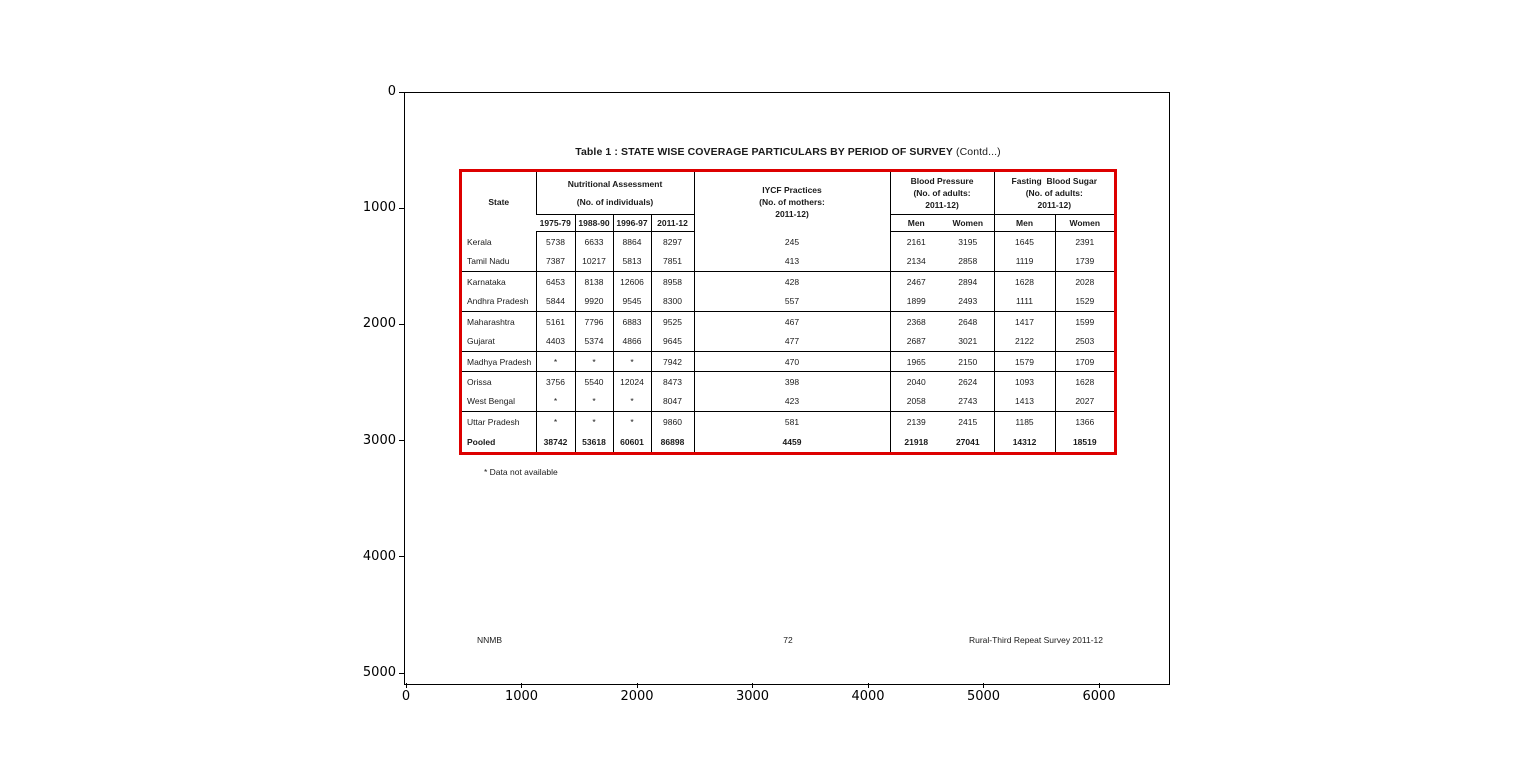 This screenshot has height=767, width=1536. What do you see at coordinates (1035, 640) in the screenshot?
I see `footer-survey: Rural-Third Repeat Survey 2011-12` at bounding box center [1035, 640].